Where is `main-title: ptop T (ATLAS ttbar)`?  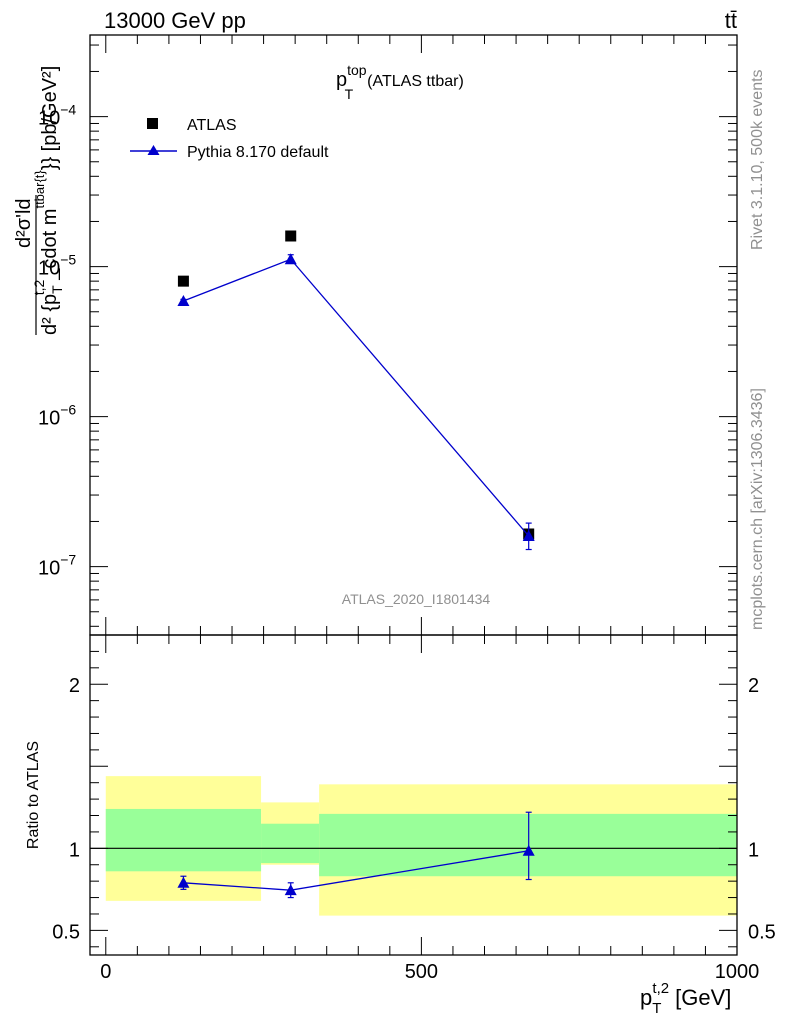
main-title: ptop T (ATLAS ttbar) is located at coordinates (400, 82).